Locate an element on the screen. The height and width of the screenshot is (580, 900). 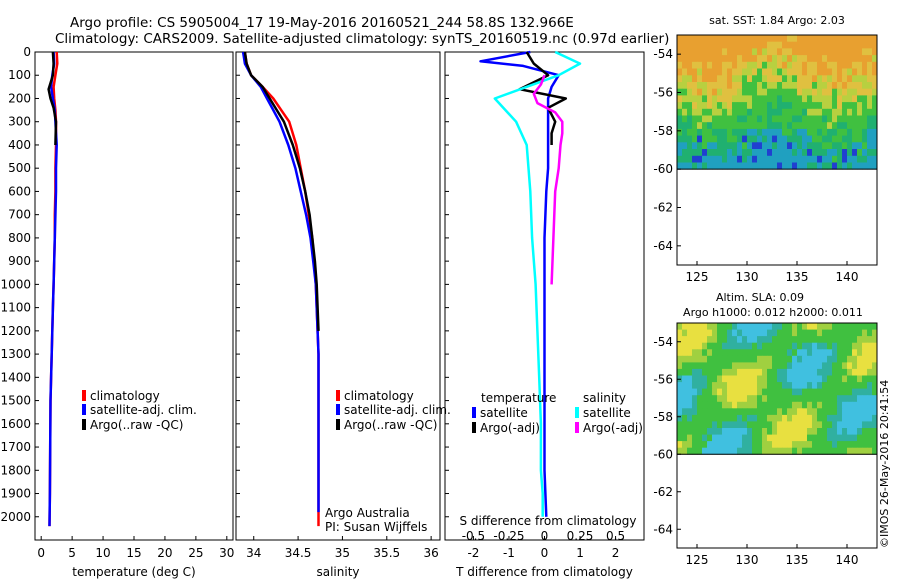
sst-map-ytick-label: -60 is located at coordinates (663, 169).